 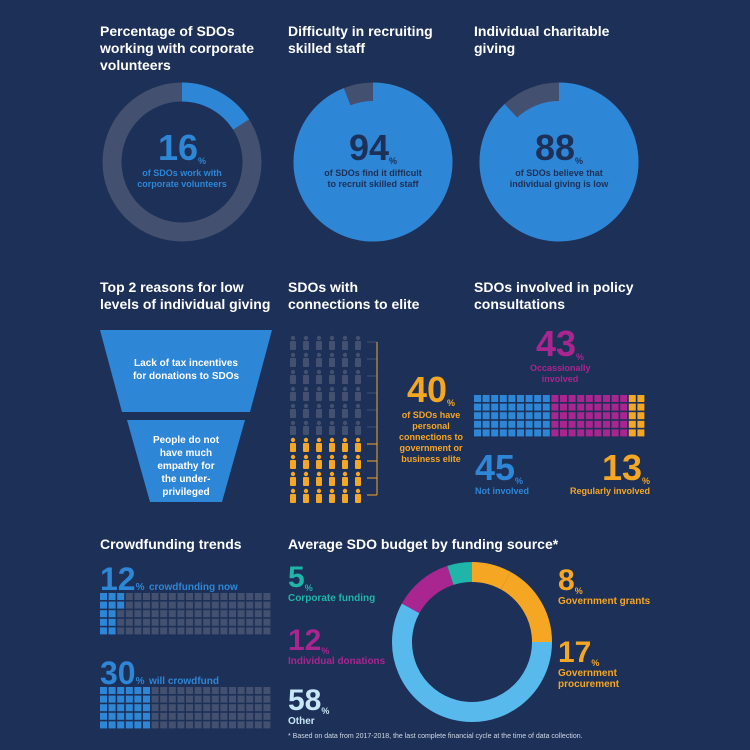 I want to click on budget-title: Average SDO budget by funding source*, so click(x=423, y=544).